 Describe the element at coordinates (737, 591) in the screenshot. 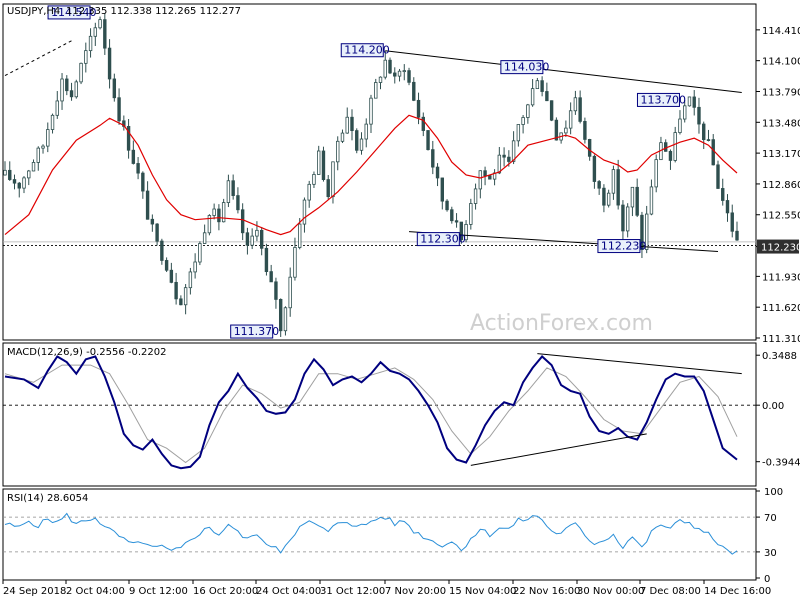

I see `x-tick-label: 14 Dec 16:00` at that location.